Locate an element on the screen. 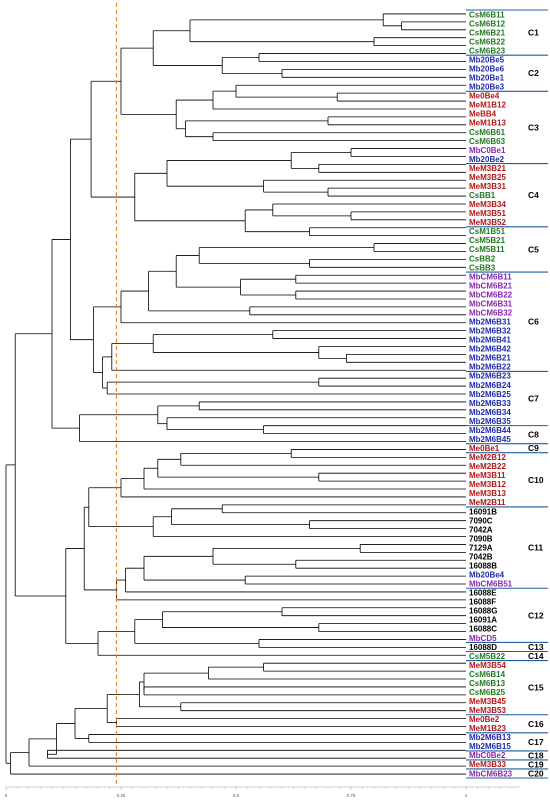  cluster-label: C17 is located at coordinates (536, 742).